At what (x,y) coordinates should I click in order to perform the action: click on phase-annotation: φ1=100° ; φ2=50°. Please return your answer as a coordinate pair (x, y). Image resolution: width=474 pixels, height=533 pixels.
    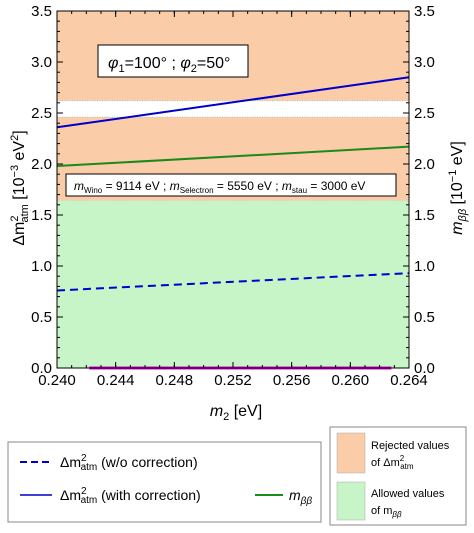
    Looking at the image, I should click on (173, 61).